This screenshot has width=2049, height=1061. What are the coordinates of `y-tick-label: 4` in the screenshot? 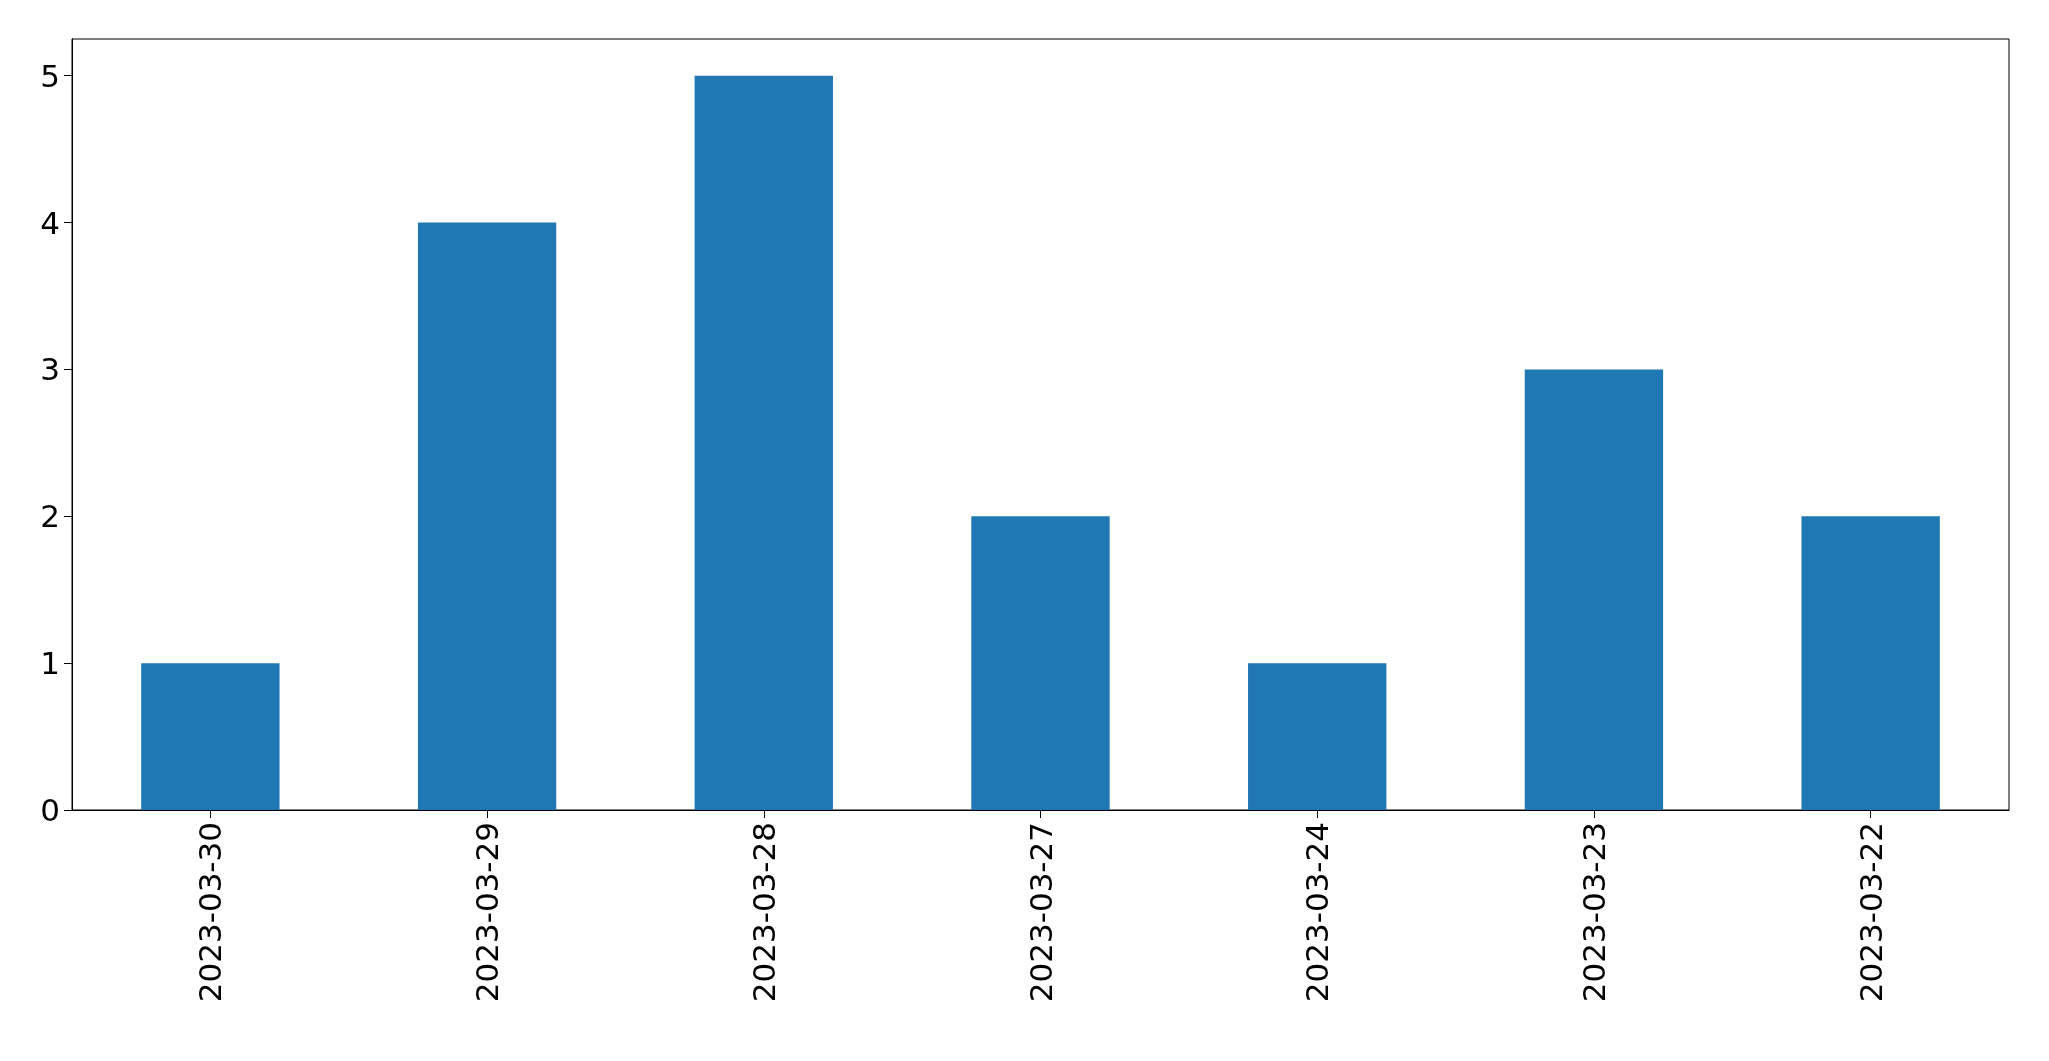 It's located at (50, 222).